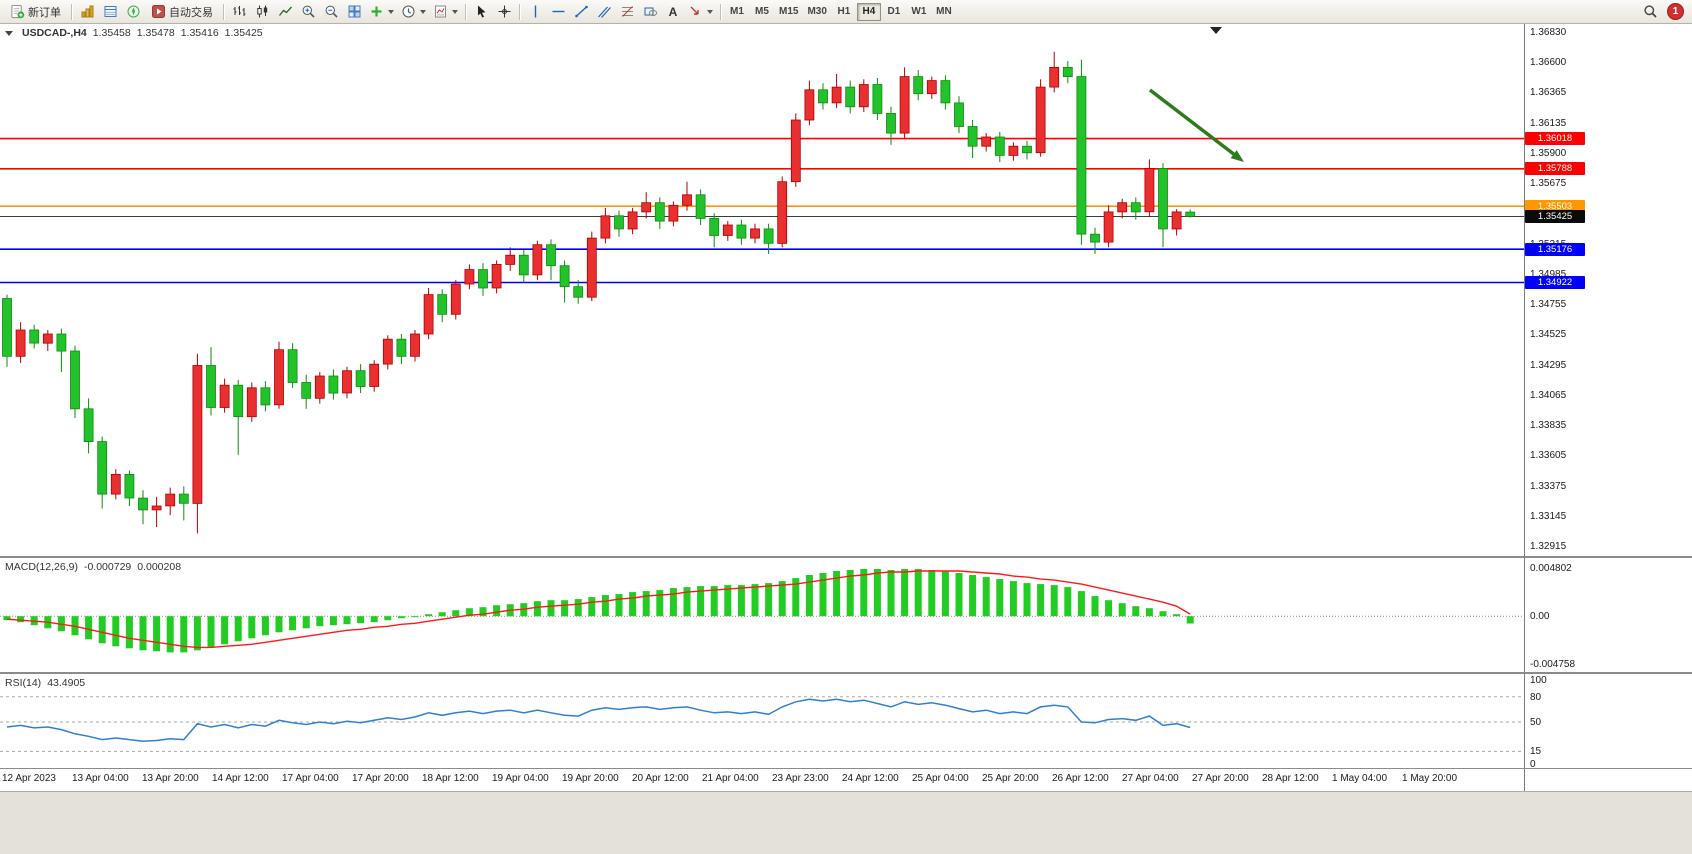  What do you see at coordinates (944, 12) in the screenshot?
I see `timeframe-mn-button: MN` at bounding box center [944, 12].